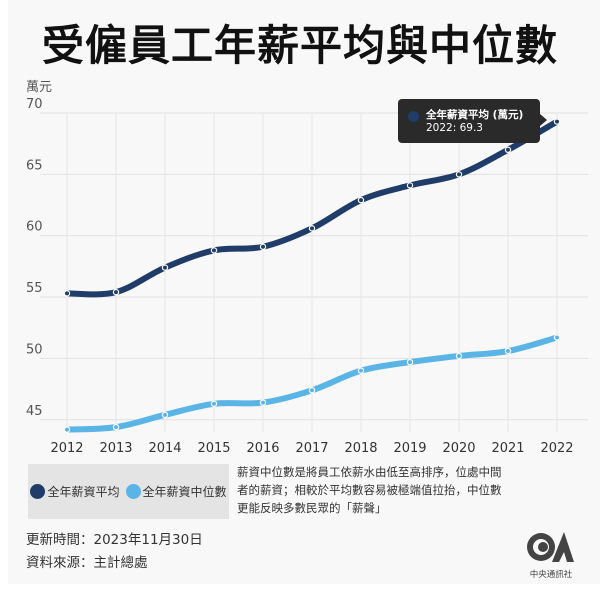 The height and width of the screenshot is (600, 600). What do you see at coordinates (556, 448) in the screenshot?
I see `x-tick-label: 2022` at bounding box center [556, 448].